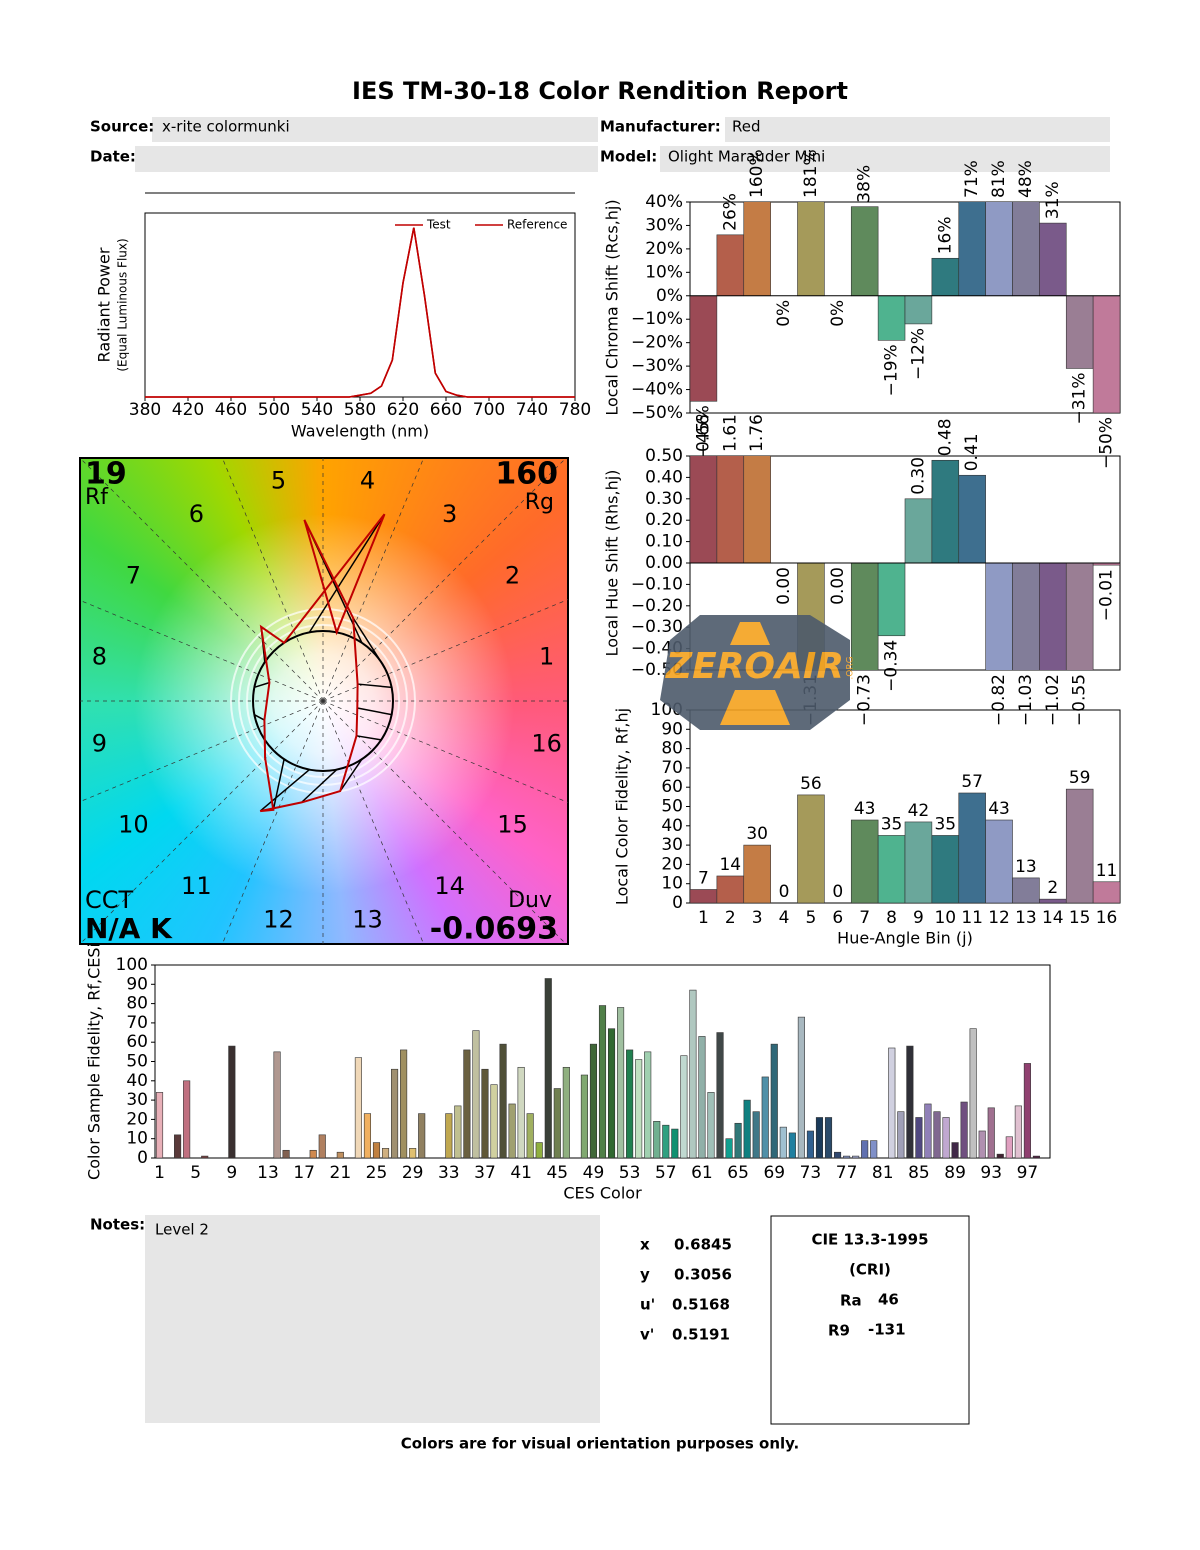 This screenshot has height=1550, width=1200. What do you see at coordinates (485, 1173) in the screenshot?
I see `x-tick-label: 37` at bounding box center [485, 1173].